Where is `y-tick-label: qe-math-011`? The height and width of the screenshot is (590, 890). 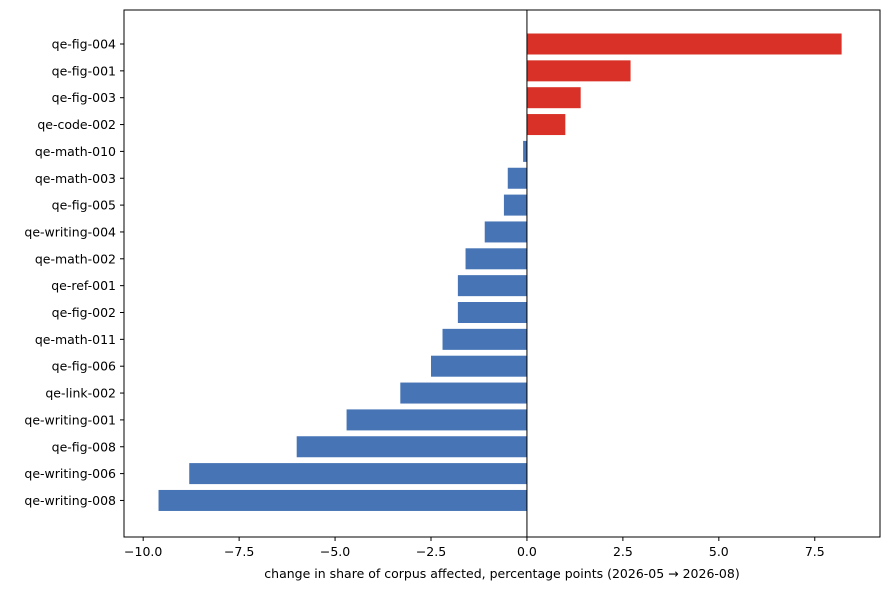
y-tick-label: qe-math-011 is located at coordinates (75, 339).